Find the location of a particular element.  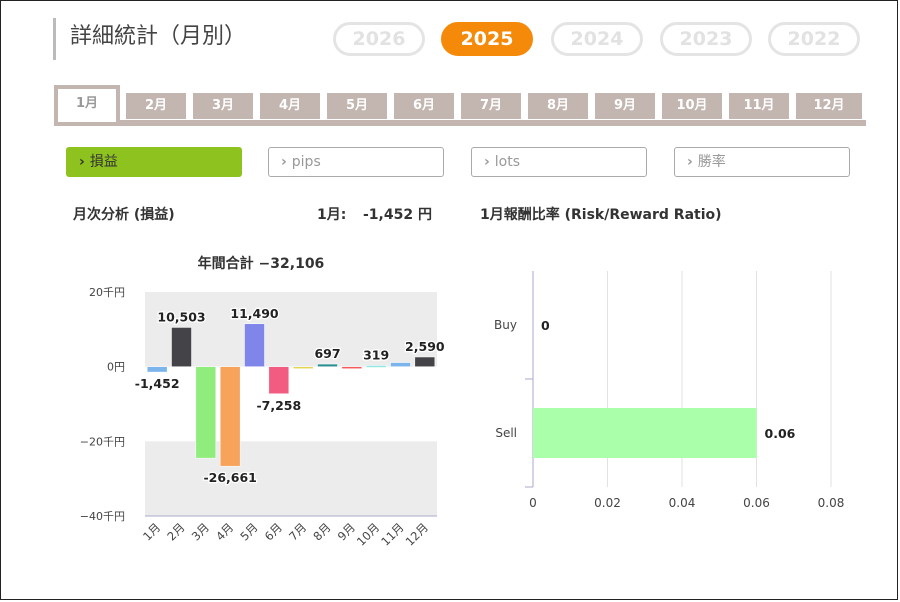

month-tabs: 1月 2月 3月 4月 5月 6月 7月 8月 9月 10月 11月 12月 is located at coordinates (460, 105).